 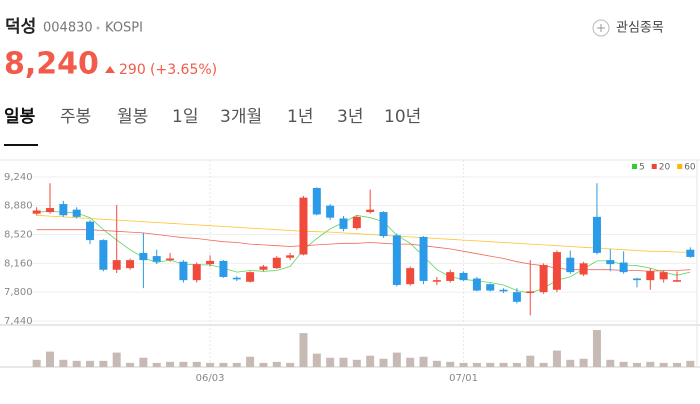 What do you see at coordinates (665, 168) in the screenshot?
I see `legend-label: 20` at bounding box center [665, 168].